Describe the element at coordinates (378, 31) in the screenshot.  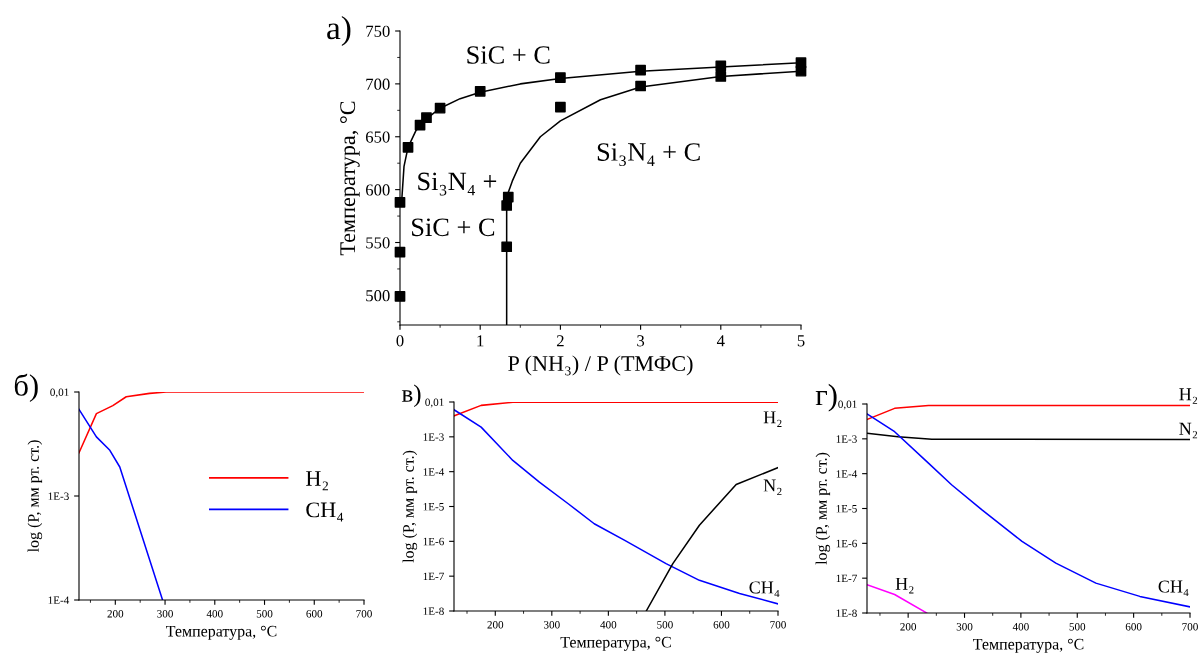
I see `y-tick-label: 750` at that location.